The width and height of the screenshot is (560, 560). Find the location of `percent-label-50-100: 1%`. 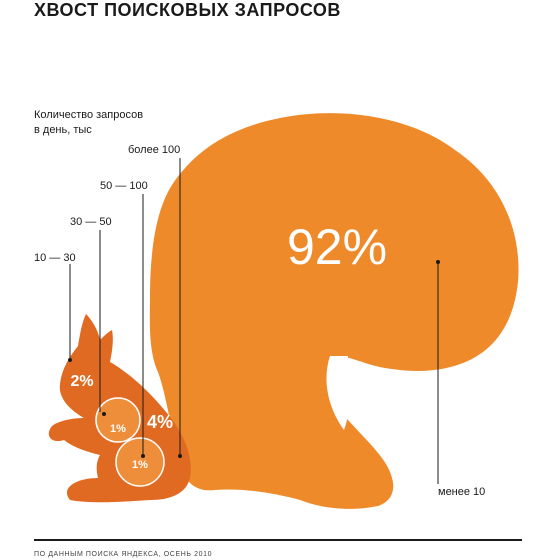

percent-label-50-100: 1% is located at coordinates (140, 465).